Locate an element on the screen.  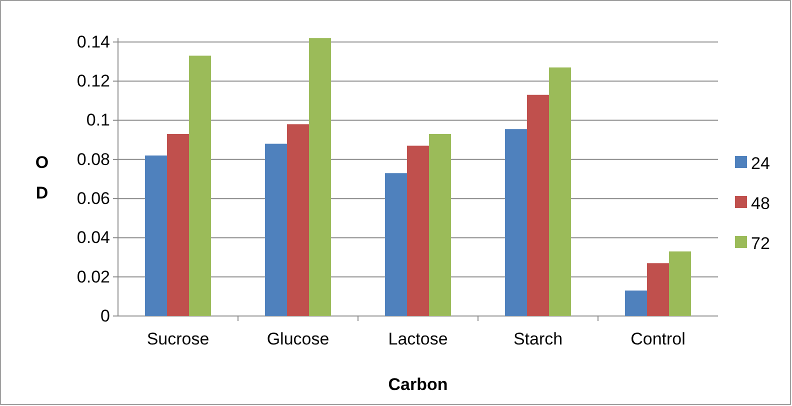
y-tick-label: 0.06 is located at coordinates (93, 198).